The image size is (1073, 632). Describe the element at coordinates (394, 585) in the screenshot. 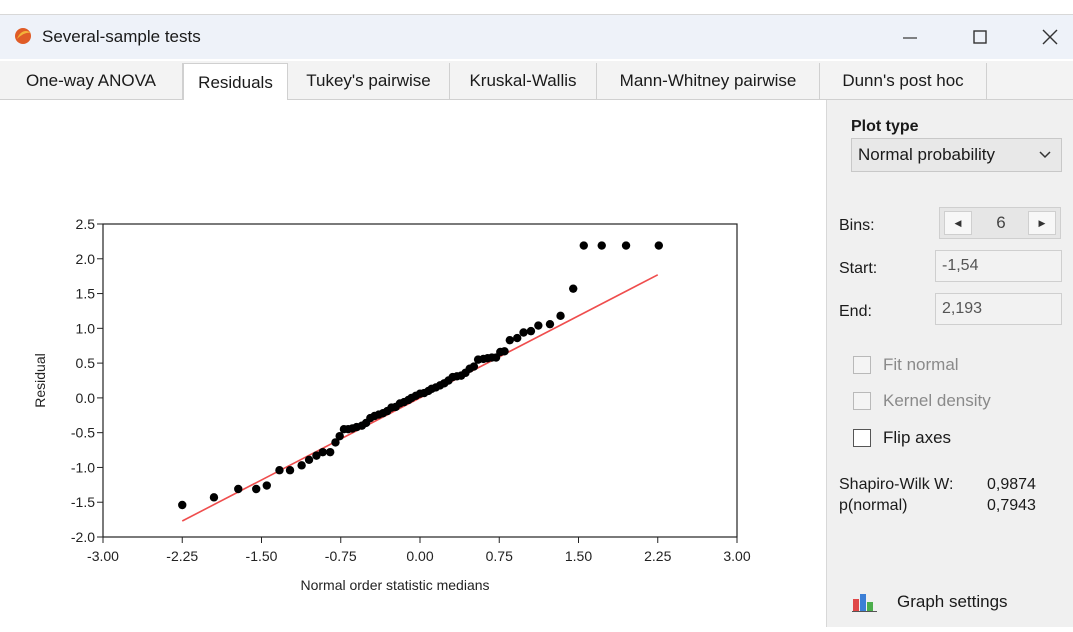

I see `x-axis-label: Normal order statistic medians` at that location.